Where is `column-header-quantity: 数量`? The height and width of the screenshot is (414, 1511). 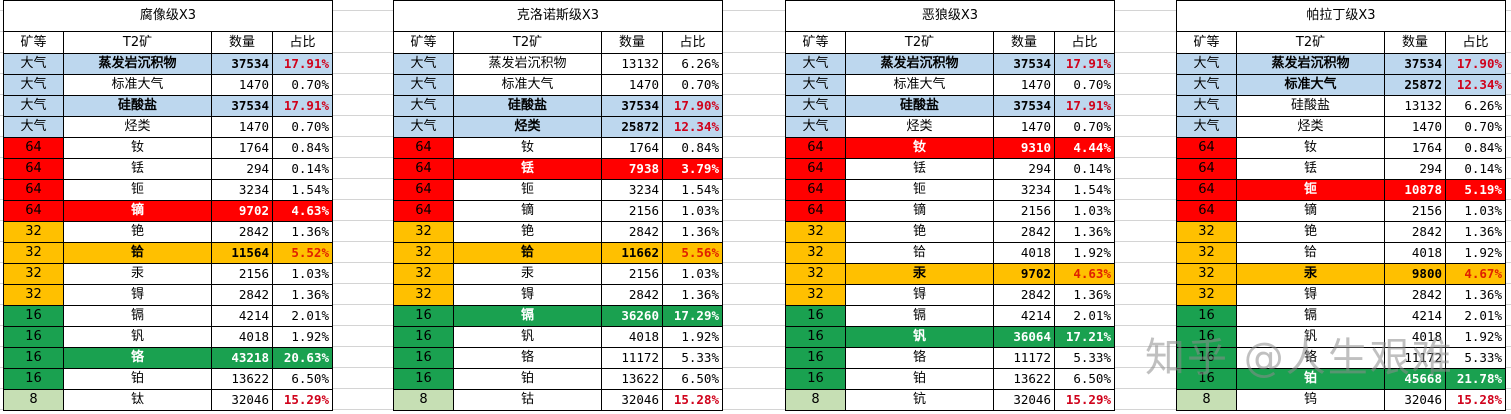 column-header-quantity: 数量 is located at coordinates (242, 42).